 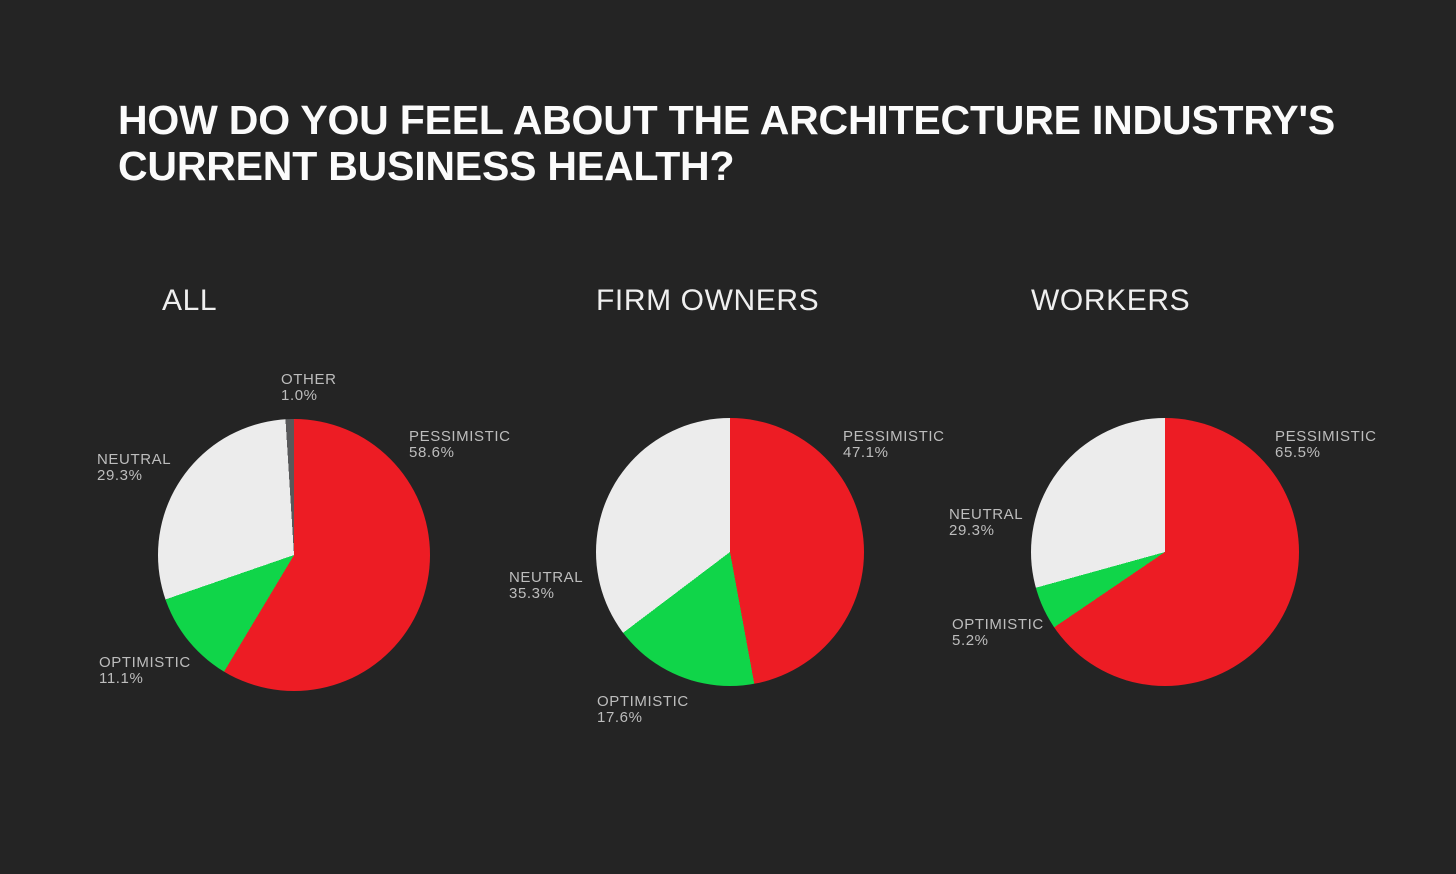 What do you see at coordinates (1298, 452) in the screenshot?
I see `slice-pct: 65.5%` at bounding box center [1298, 452].